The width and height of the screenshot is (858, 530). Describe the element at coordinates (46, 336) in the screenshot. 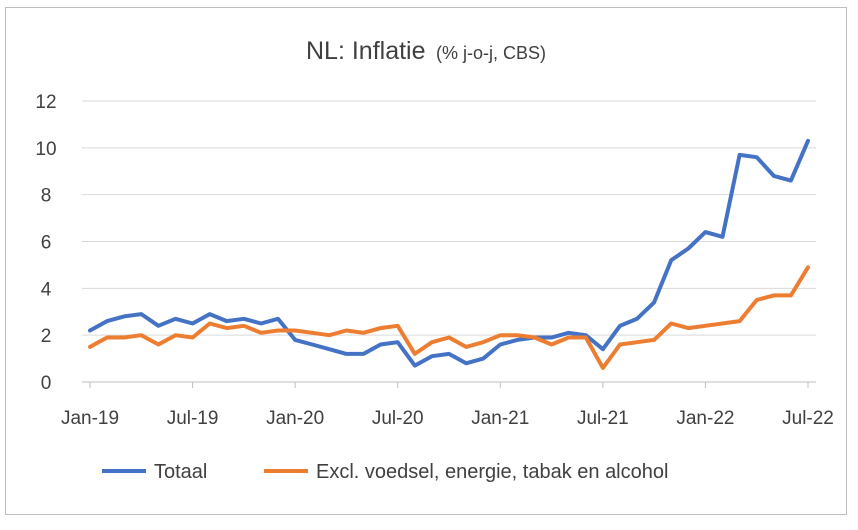

I see `y-tick-label: 2` at that location.